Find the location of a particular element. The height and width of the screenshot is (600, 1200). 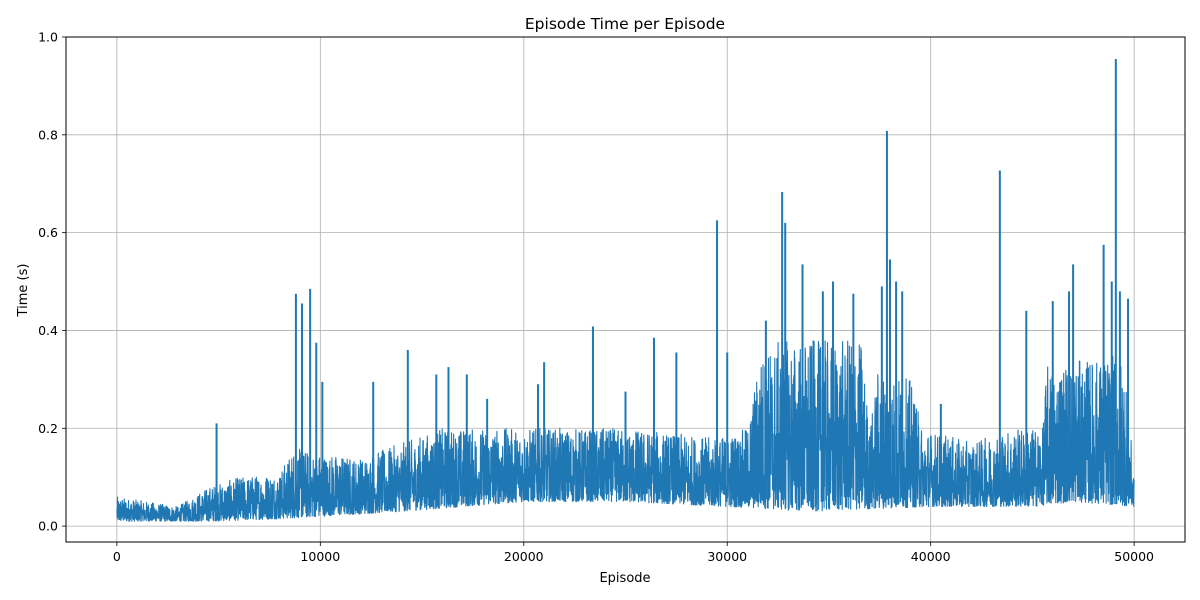

x-axis-ticks: 0 10000 20000 30000 40000 50000 is located at coordinates (633, 553).